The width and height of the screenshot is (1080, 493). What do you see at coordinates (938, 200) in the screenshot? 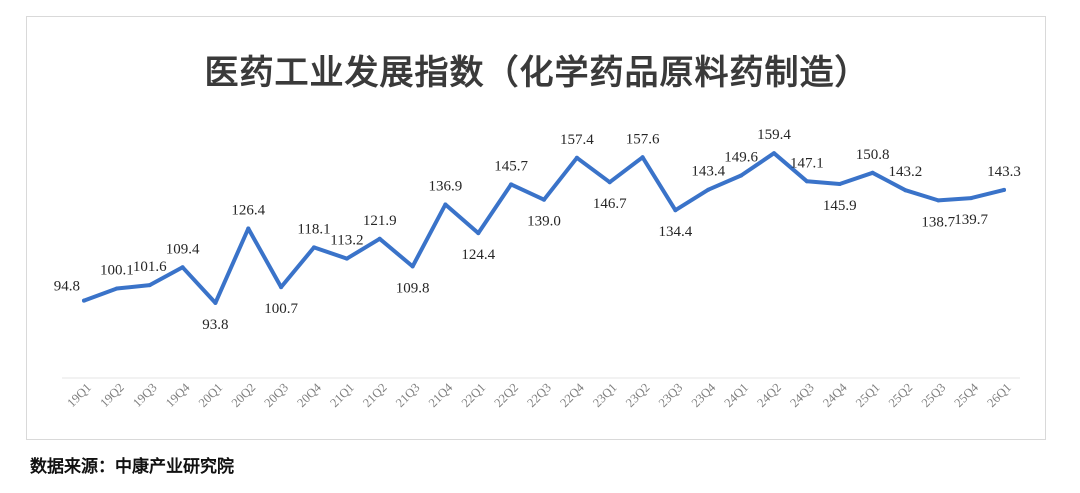
I see `data-point-25Q3` at bounding box center [938, 200].